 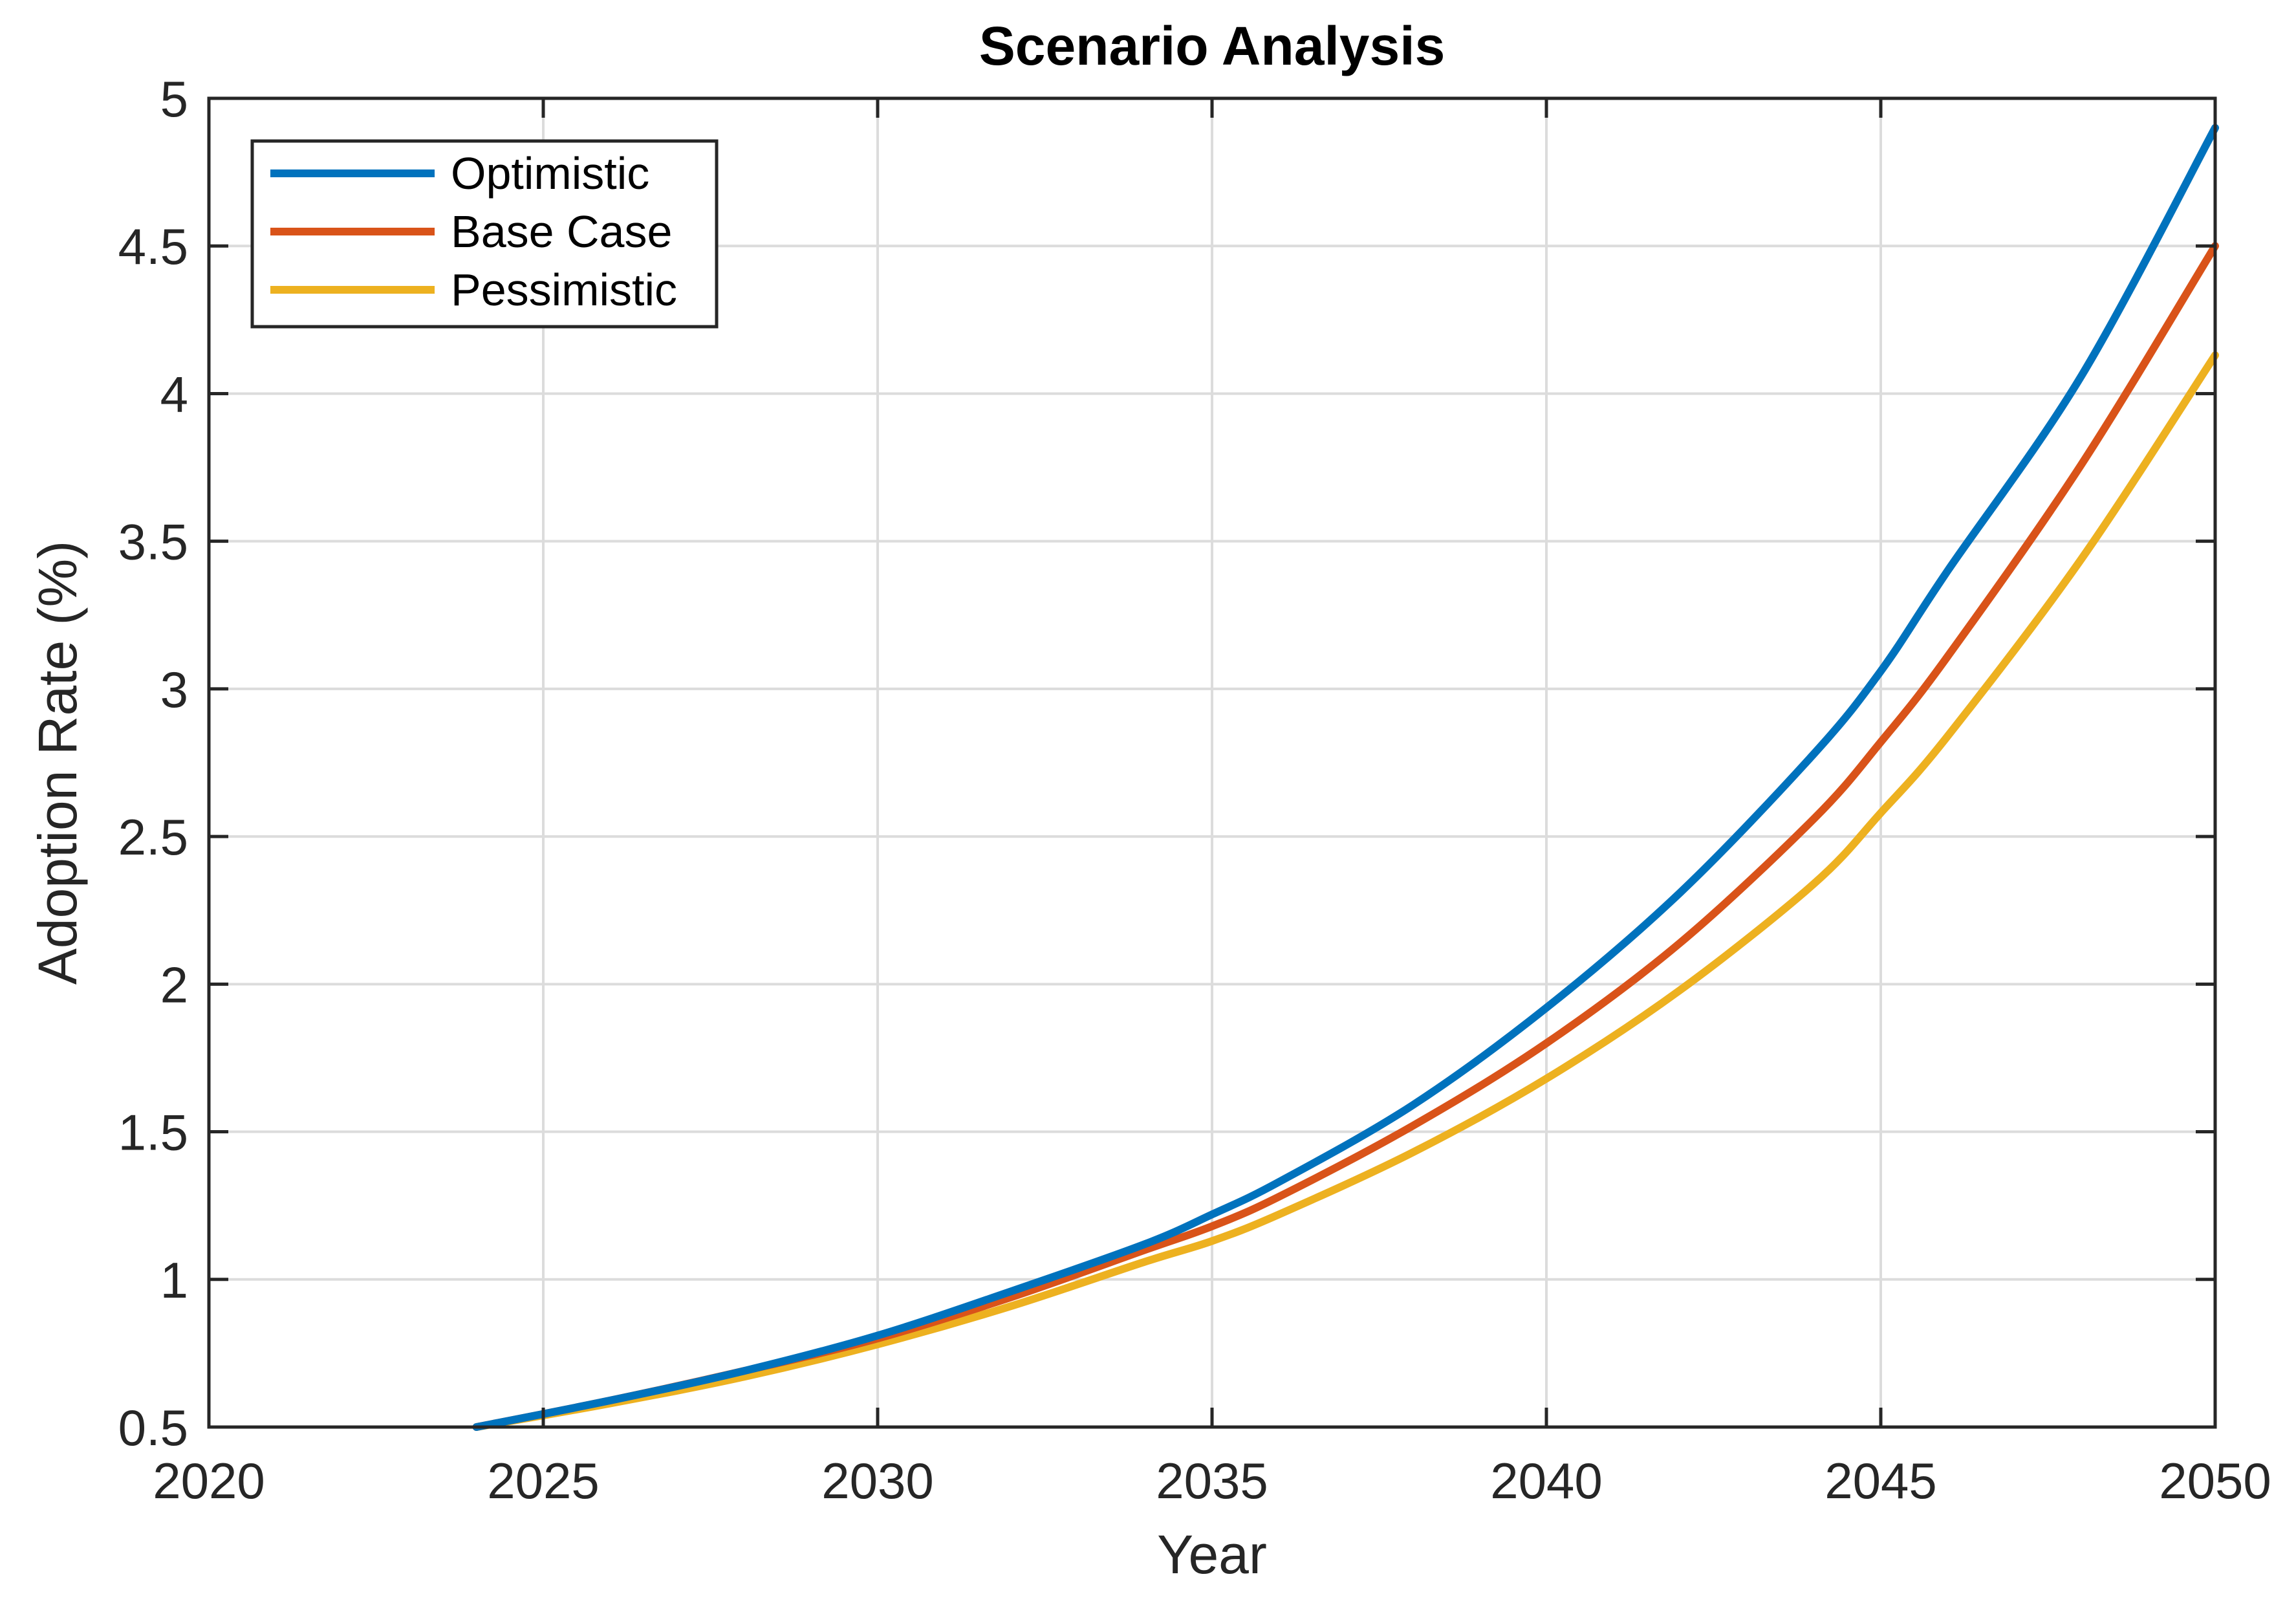 What do you see at coordinates (877, 1480) in the screenshot?
I see `x-tick-label: 2030` at bounding box center [877, 1480].